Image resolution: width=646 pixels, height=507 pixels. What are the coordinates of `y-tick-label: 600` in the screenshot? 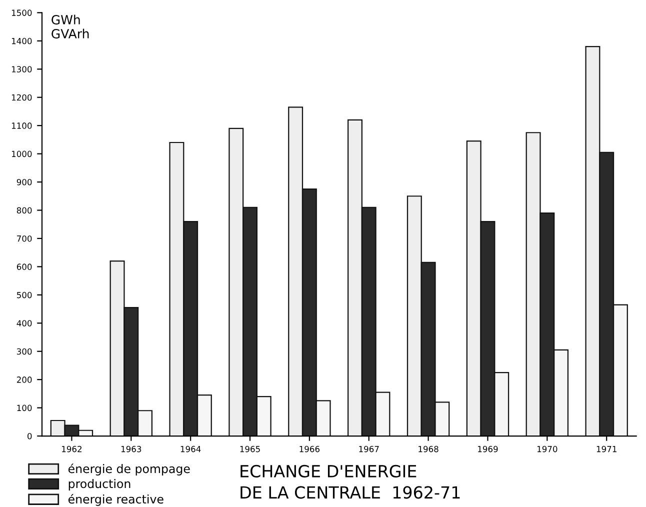 It's located at (24, 267).